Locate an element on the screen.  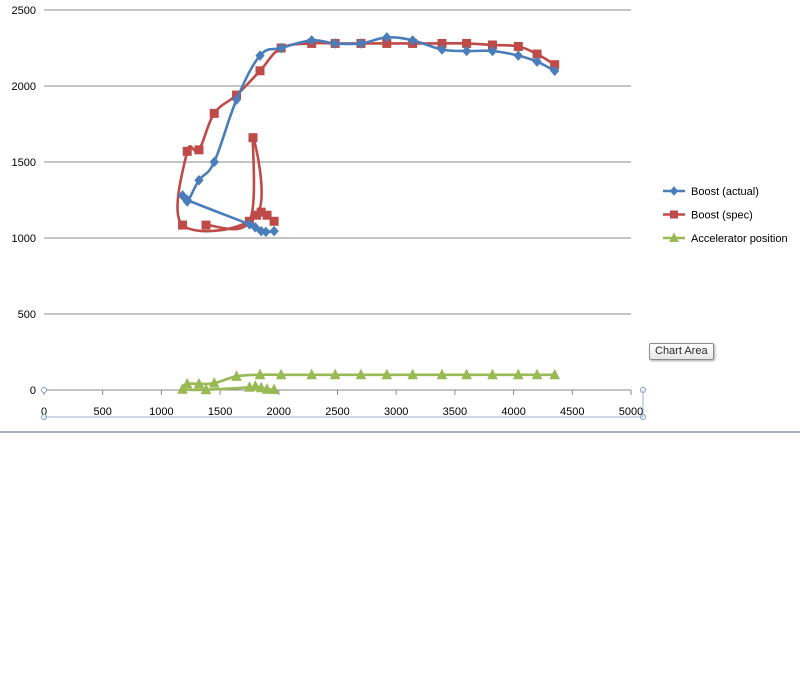
legend-entry: Accelerator position is located at coordinates (725, 238).